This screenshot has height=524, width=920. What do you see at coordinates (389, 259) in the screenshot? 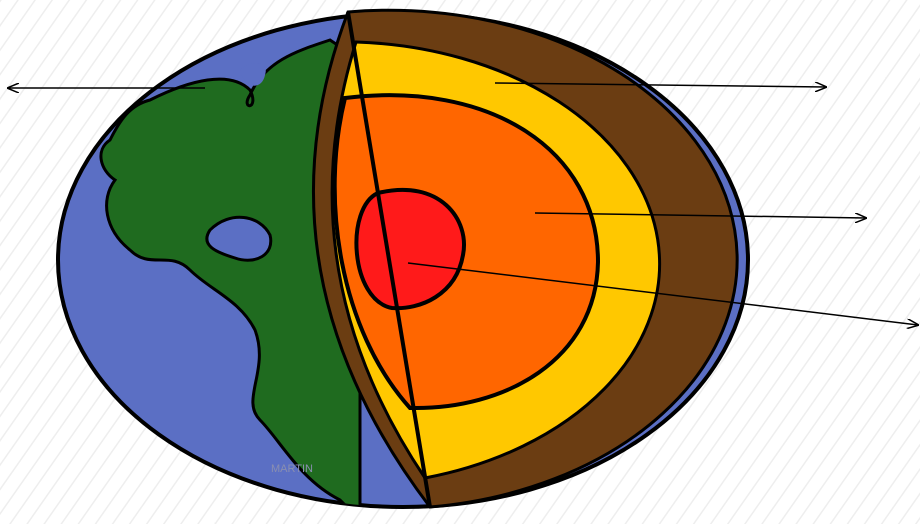
I see `cut-line` at bounding box center [389, 259].